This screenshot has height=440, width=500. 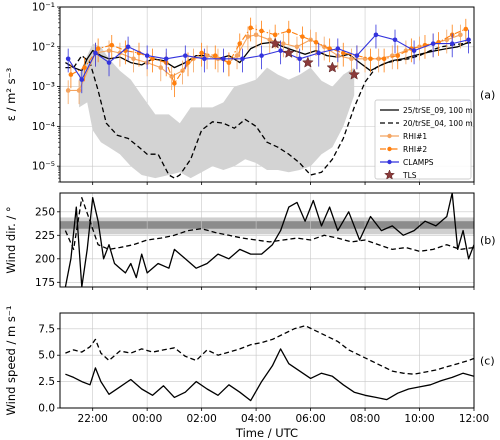 I want to click on panel-c-series, so click(x=269, y=363).